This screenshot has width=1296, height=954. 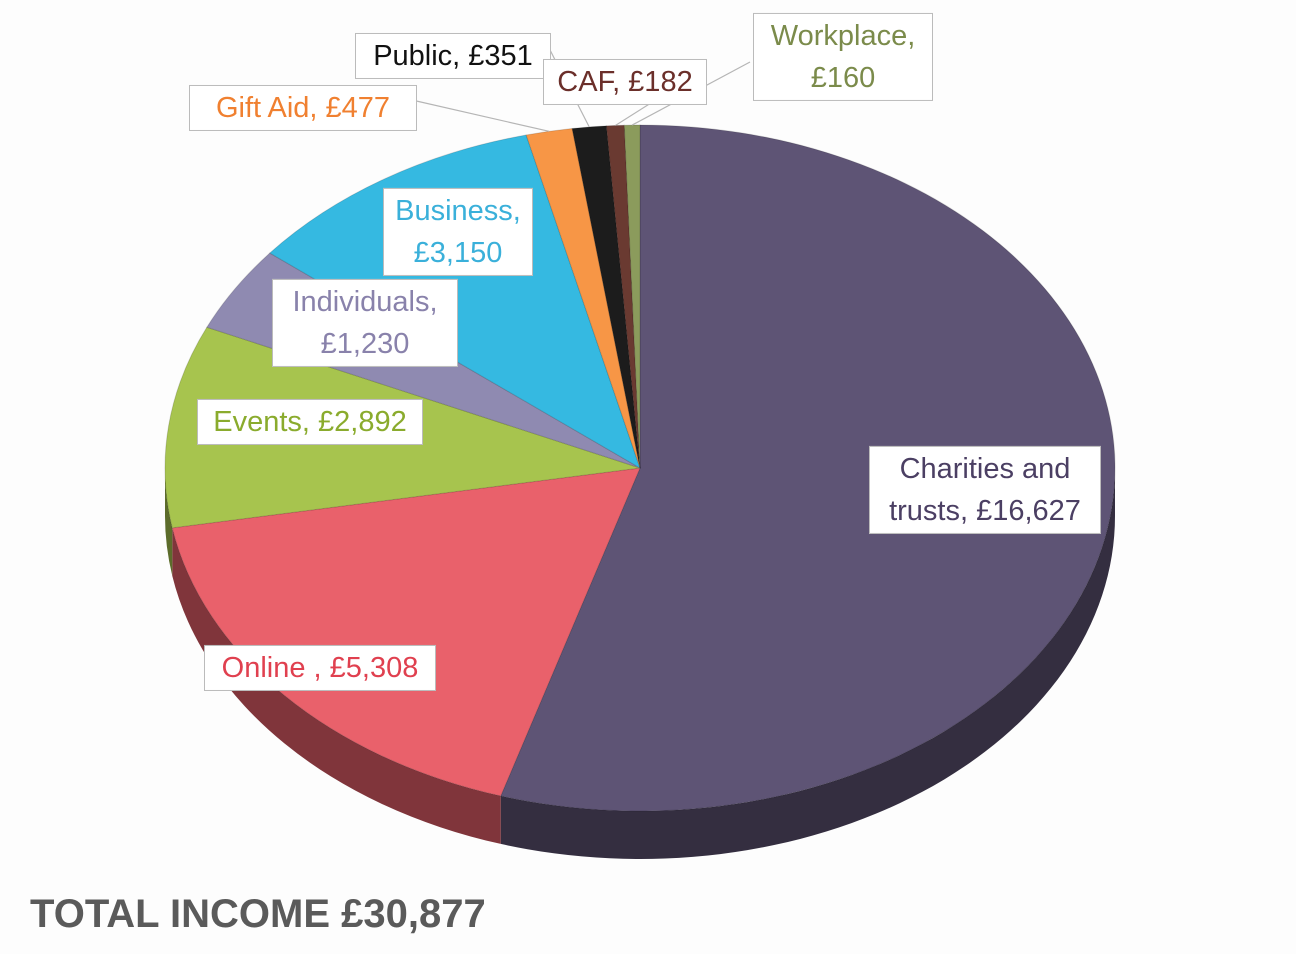 What do you see at coordinates (310, 422) in the screenshot?
I see `data-label: Events, £2,892` at bounding box center [310, 422].